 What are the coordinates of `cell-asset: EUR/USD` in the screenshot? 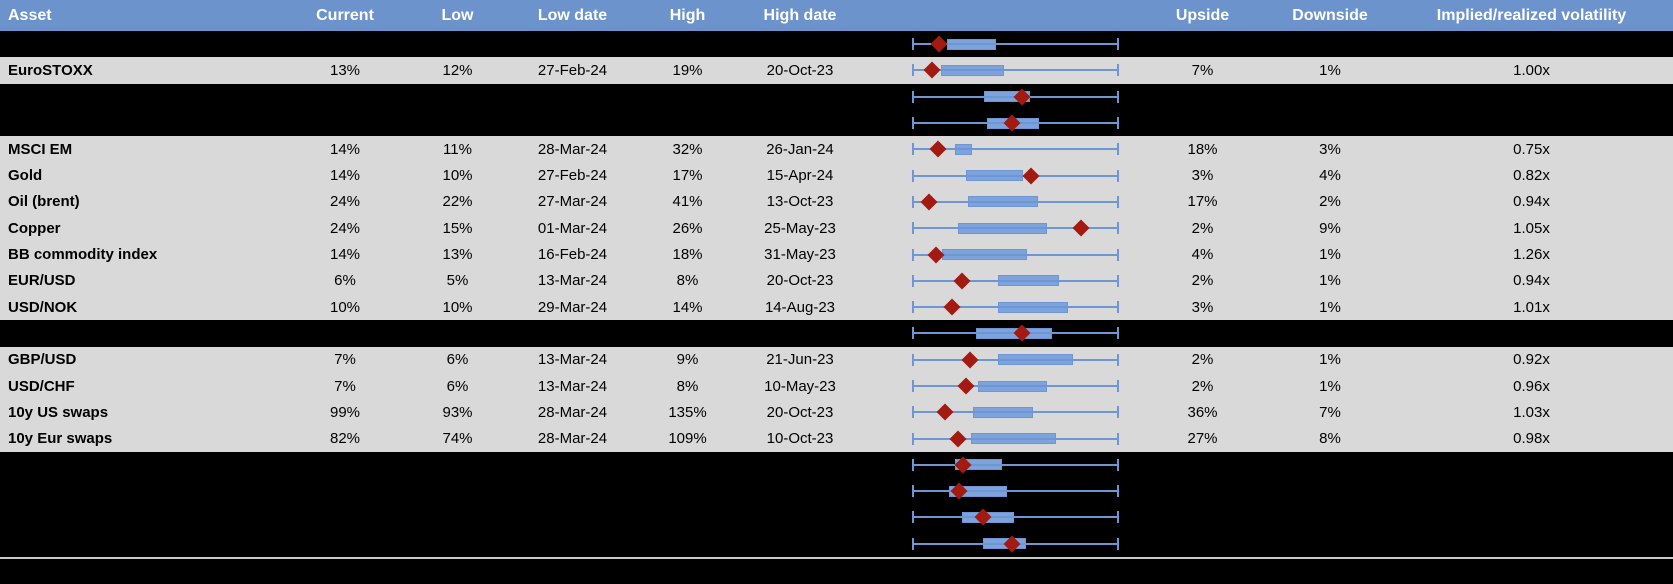 It's located at (42, 281).